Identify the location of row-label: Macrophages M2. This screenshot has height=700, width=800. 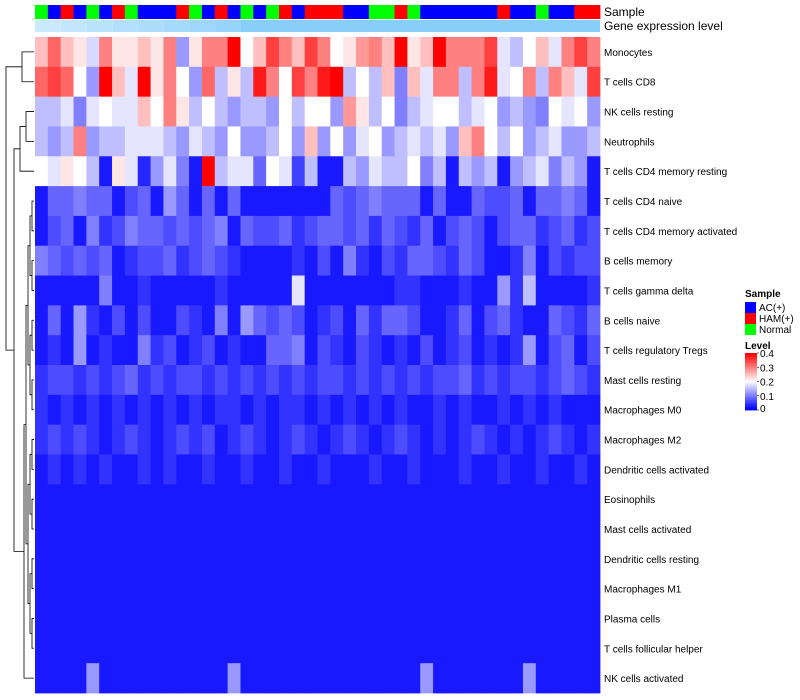
(643, 441).